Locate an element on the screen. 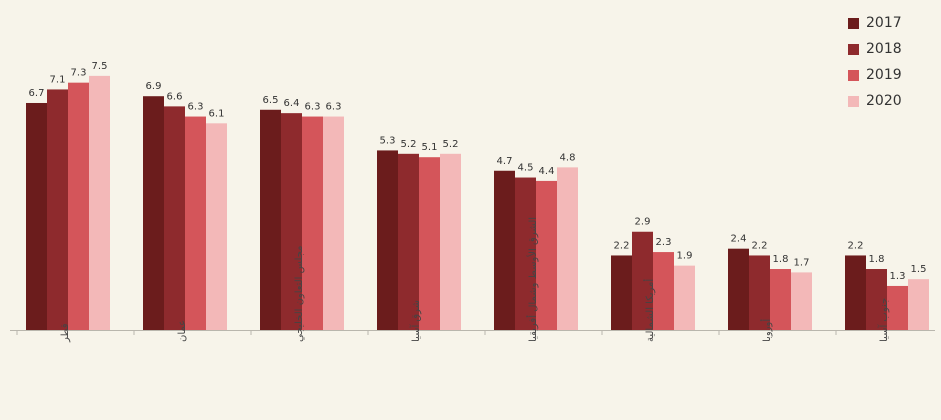  legend-item: 2020 is located at coordinates (875, 101).